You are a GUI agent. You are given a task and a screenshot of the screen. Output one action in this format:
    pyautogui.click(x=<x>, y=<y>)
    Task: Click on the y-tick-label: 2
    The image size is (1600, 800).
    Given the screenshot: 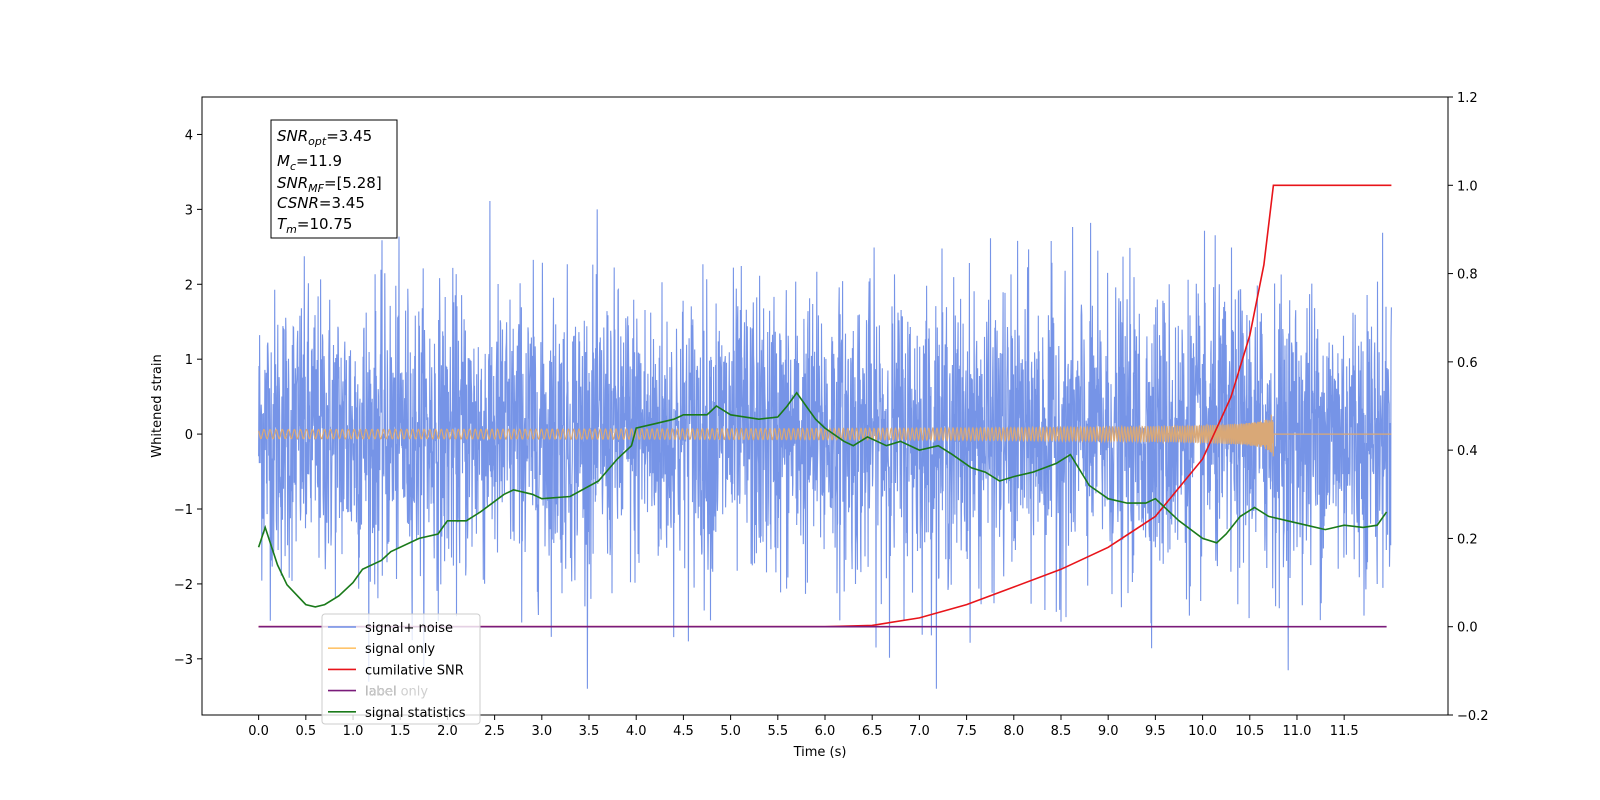 What is the action you would take?
    pyautogui.click(x=189, y=285)
    